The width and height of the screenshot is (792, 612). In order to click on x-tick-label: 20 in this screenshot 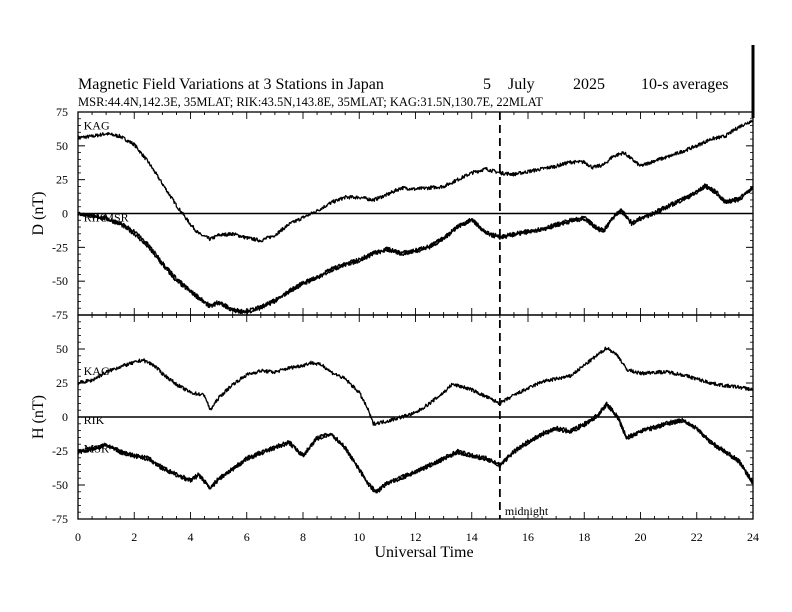, I will do `click(641, 537)`.